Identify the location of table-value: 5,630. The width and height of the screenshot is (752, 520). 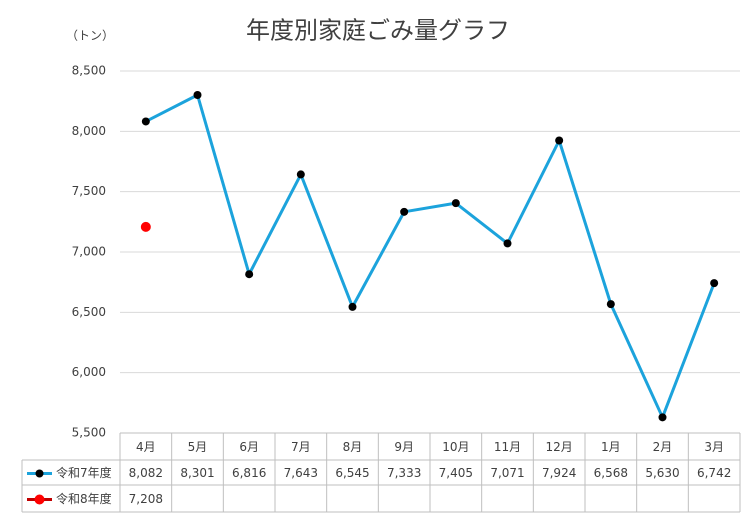
(662, 473).